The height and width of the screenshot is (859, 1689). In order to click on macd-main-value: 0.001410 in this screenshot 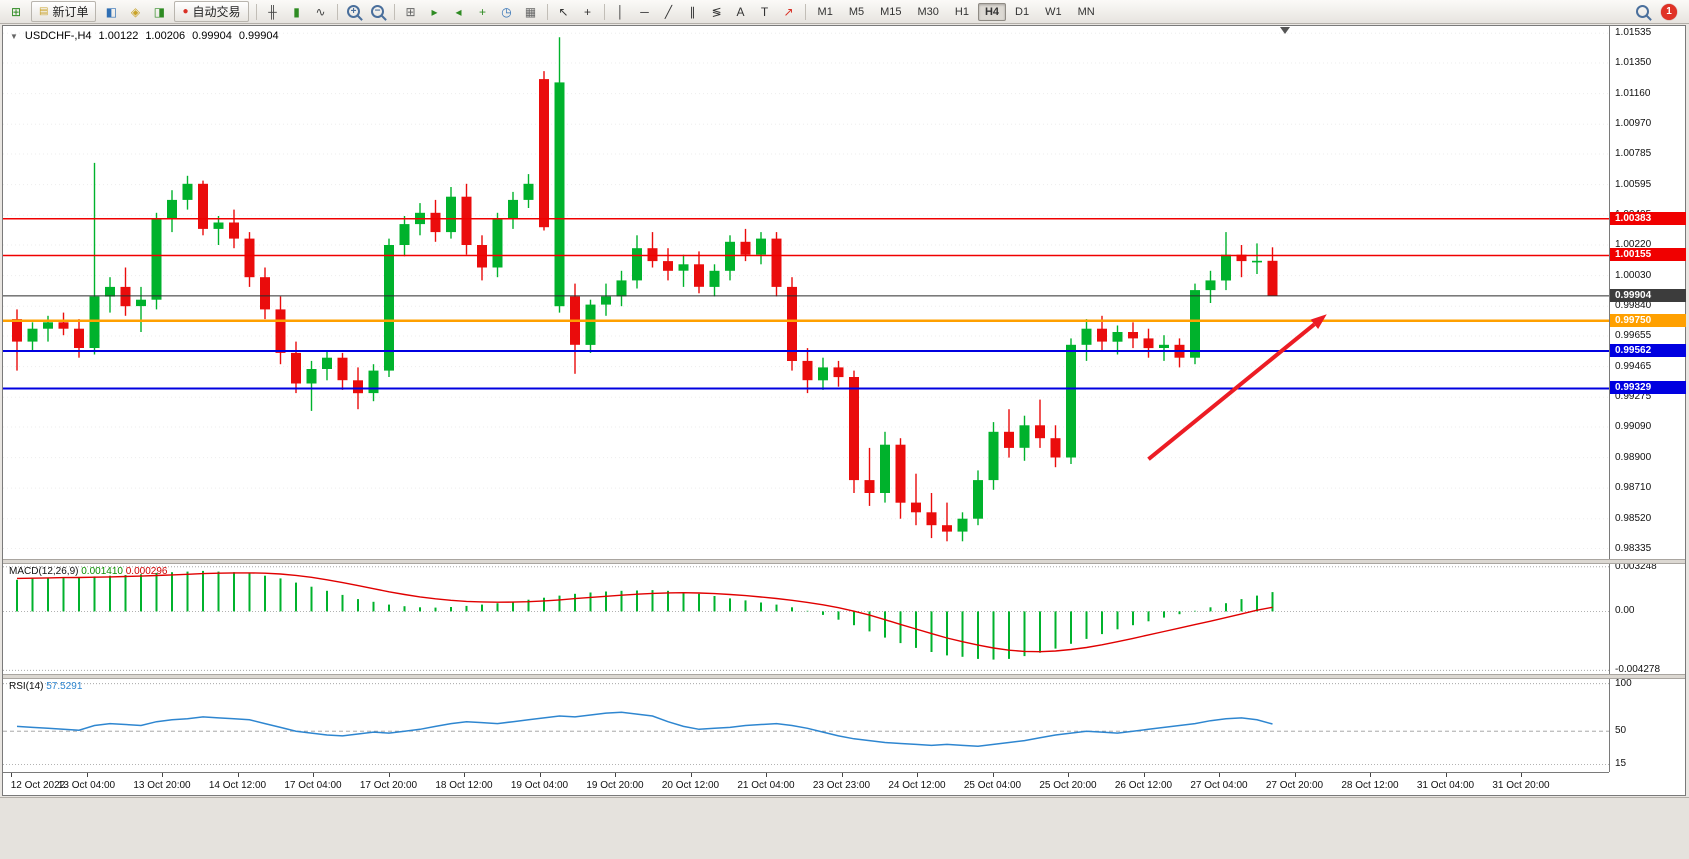, I will do `click(102, 571)`.